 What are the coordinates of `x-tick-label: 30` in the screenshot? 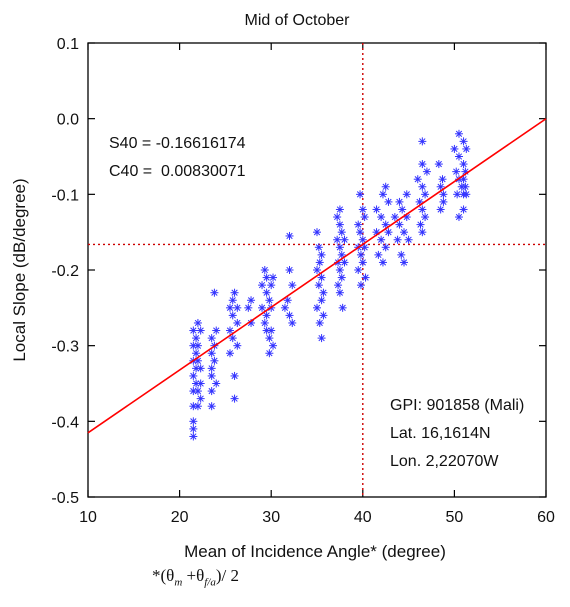 It's located at (271, 517).